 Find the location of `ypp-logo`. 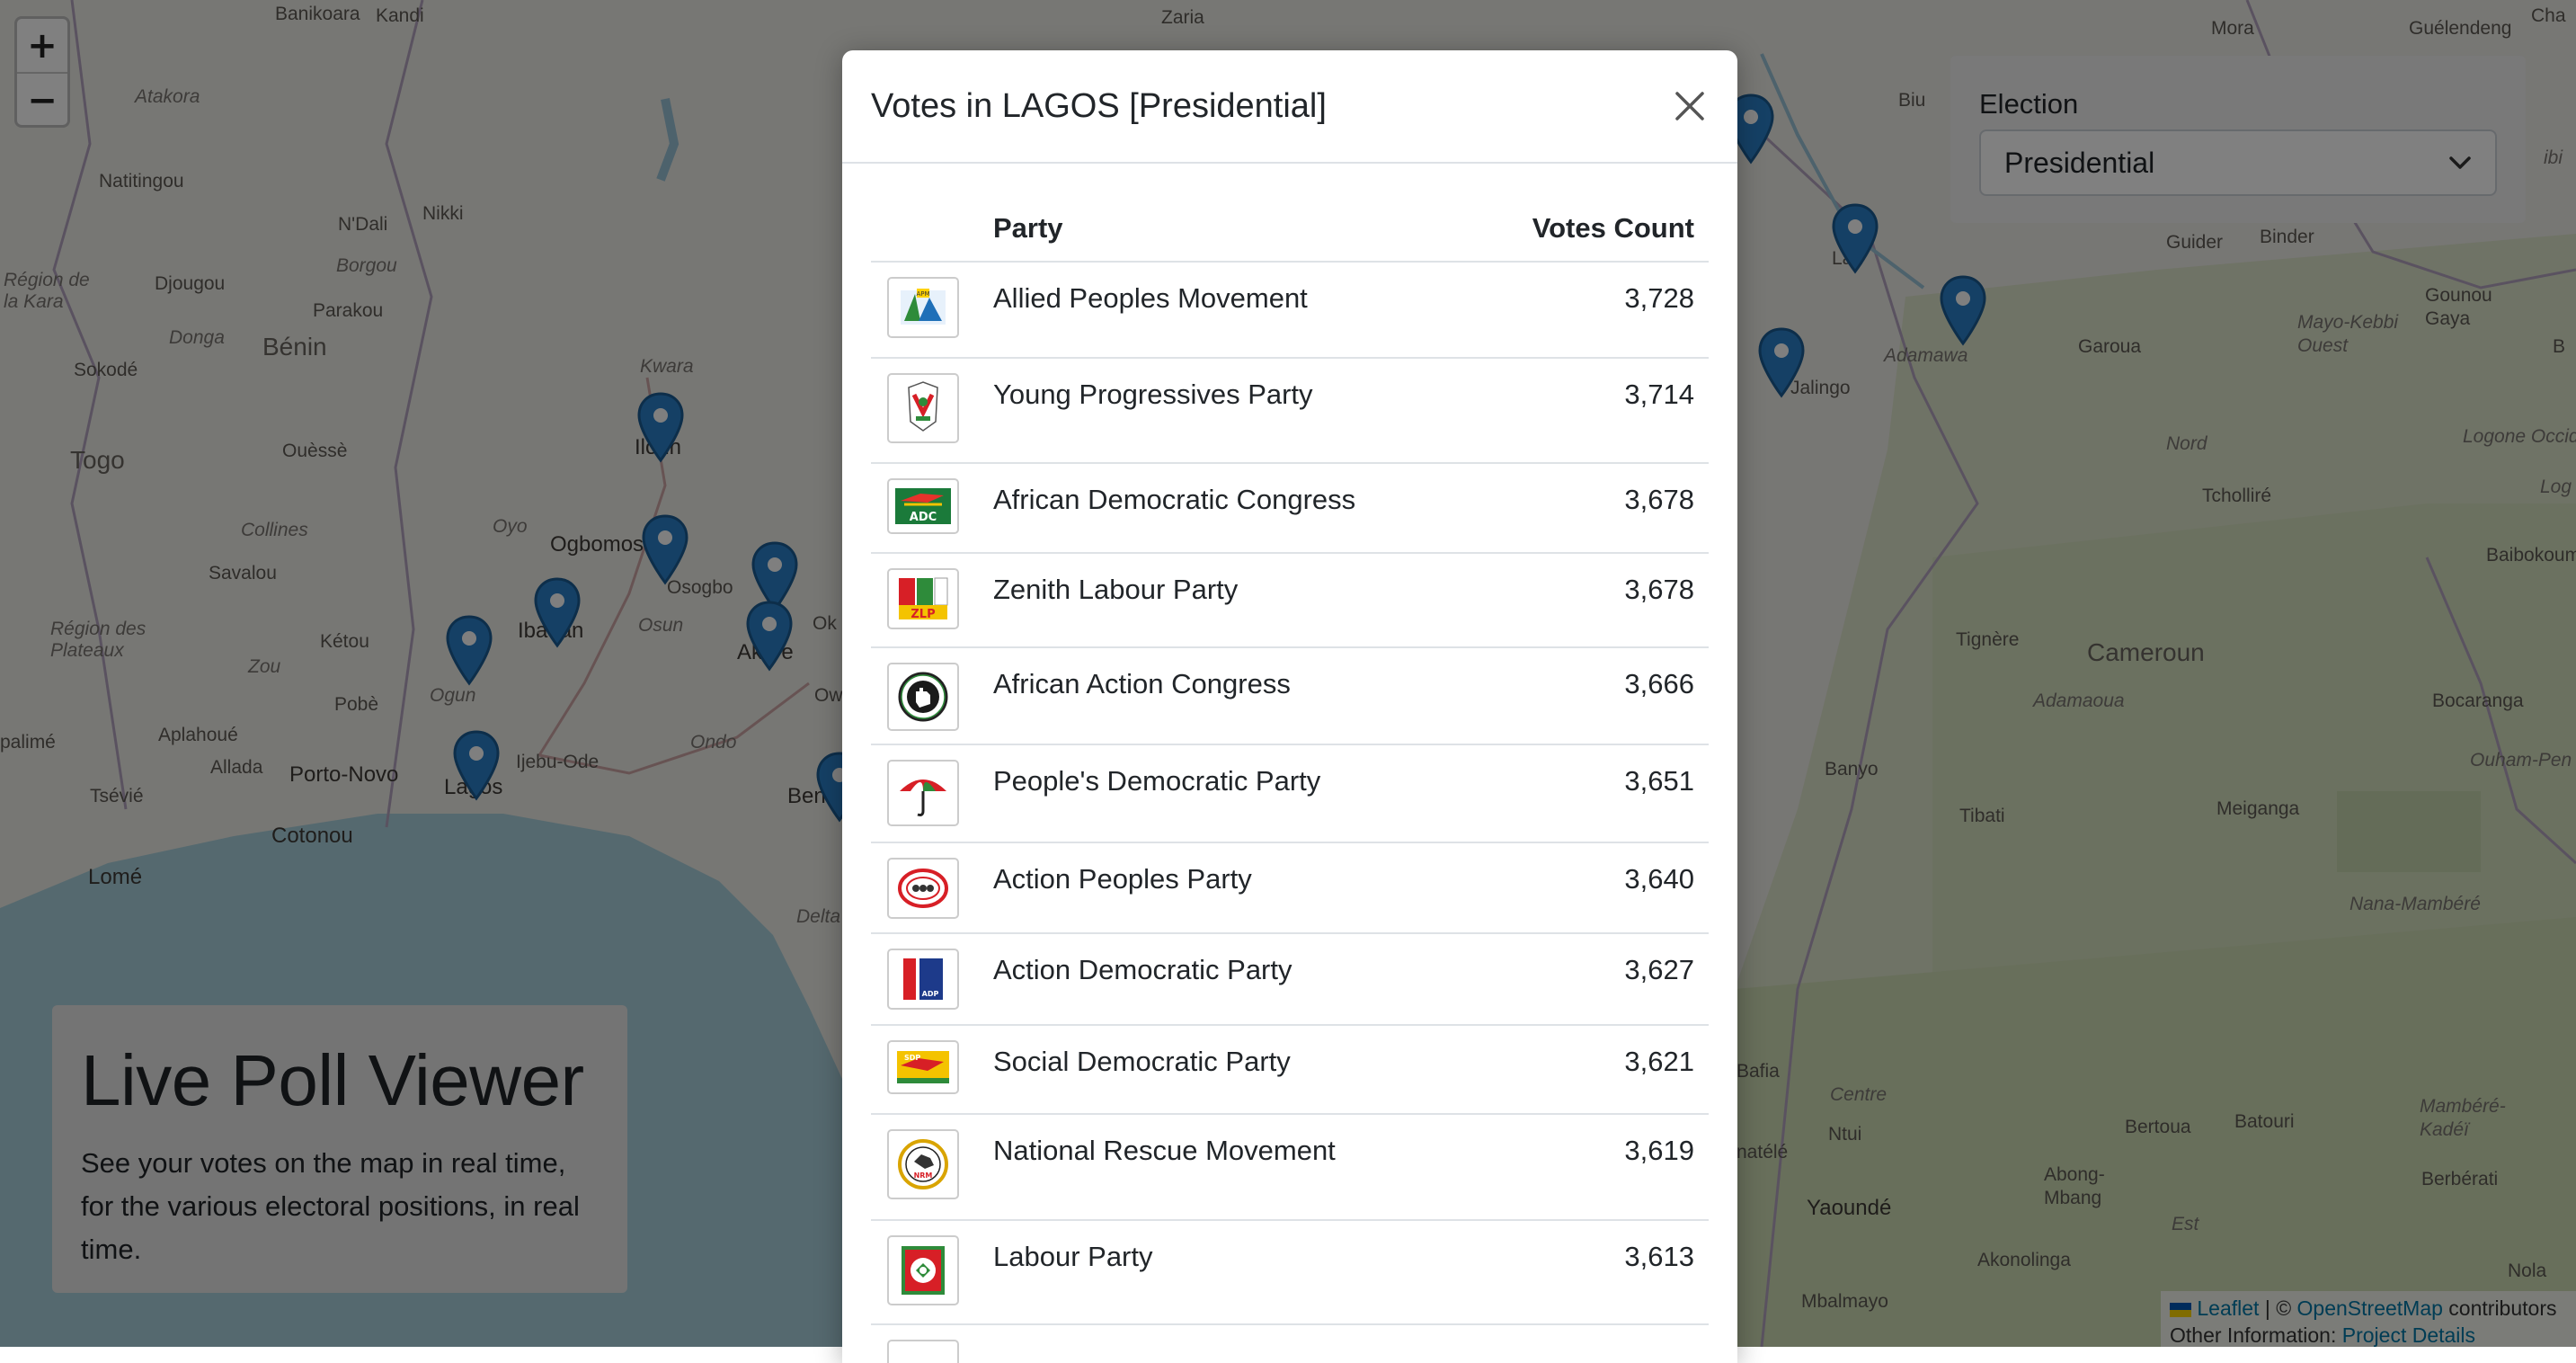

ypp-logo is located at coordinates (923, 408).